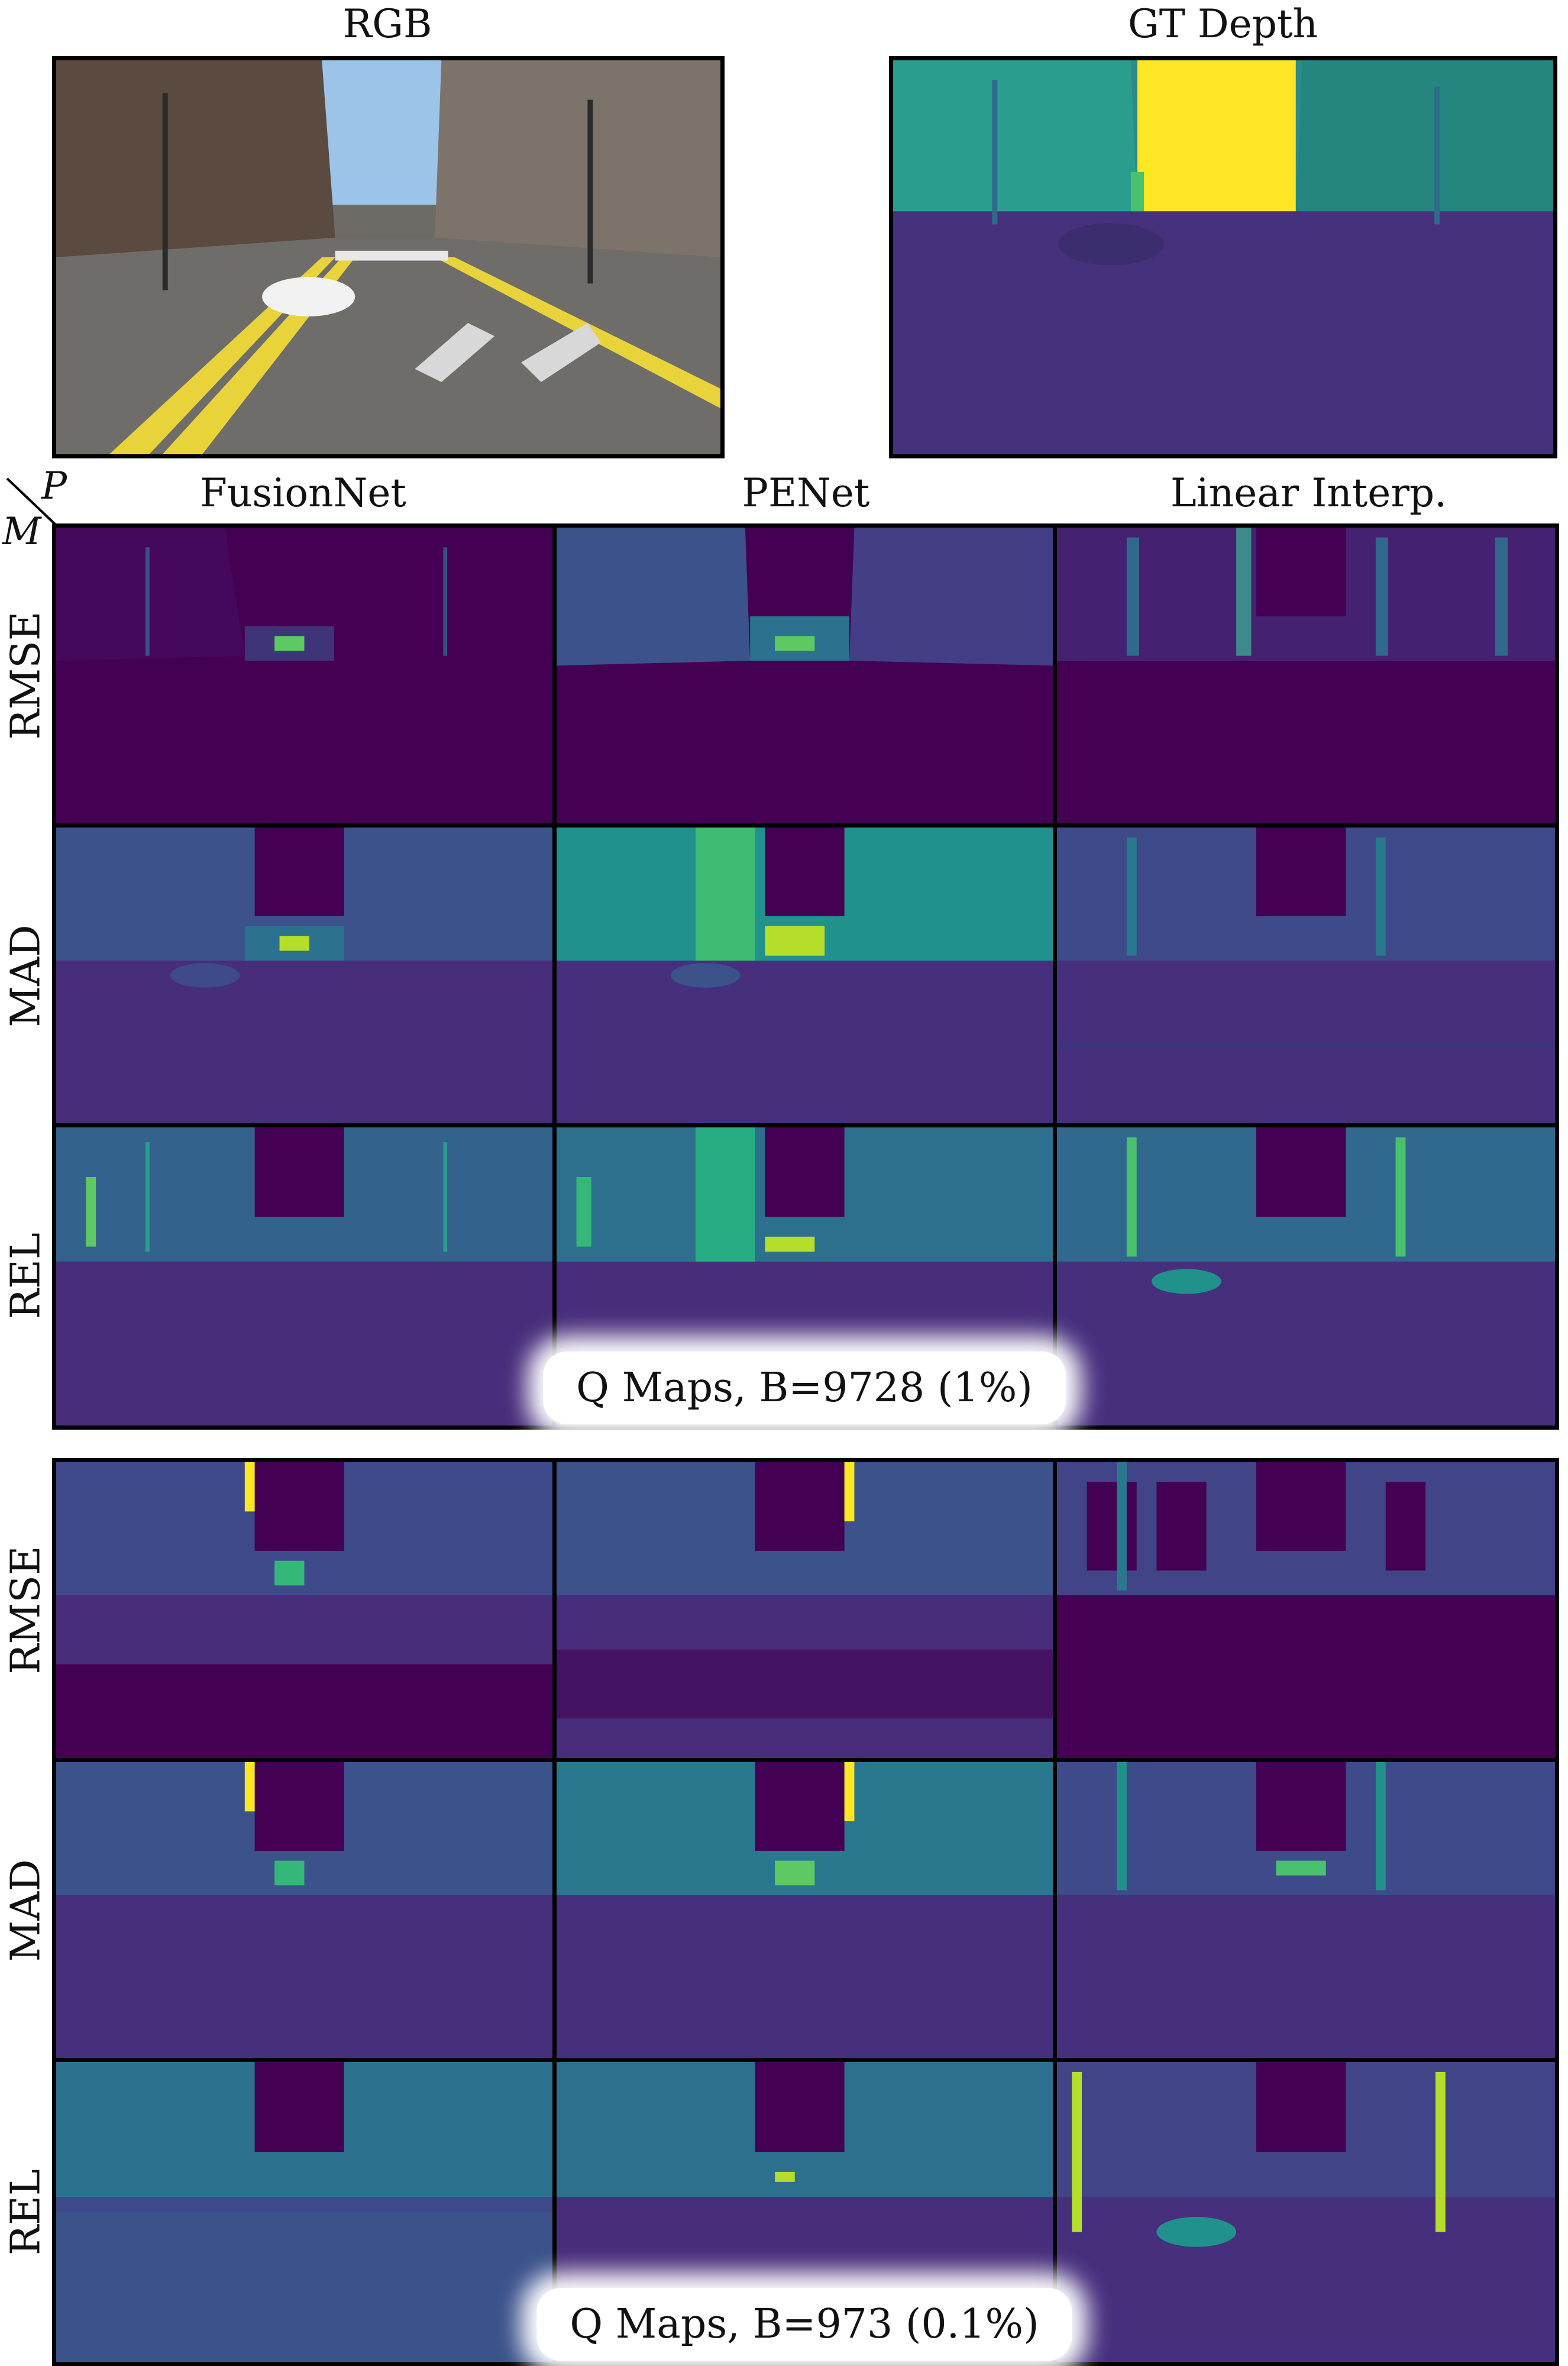  Describe the element at coordinates (21, 532) in the screenshot. I see `corner-label-m: M` at that location.